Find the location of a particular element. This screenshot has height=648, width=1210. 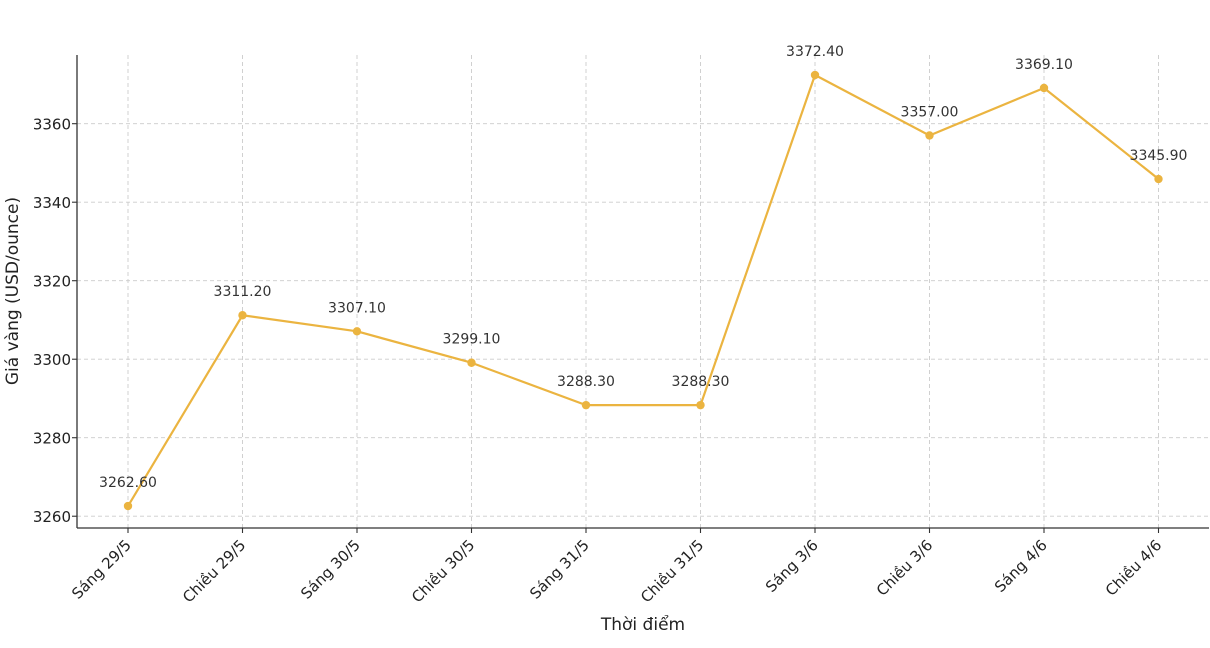

x-tick-label: Chiều 29/5 is located at coordinates (214, 571).